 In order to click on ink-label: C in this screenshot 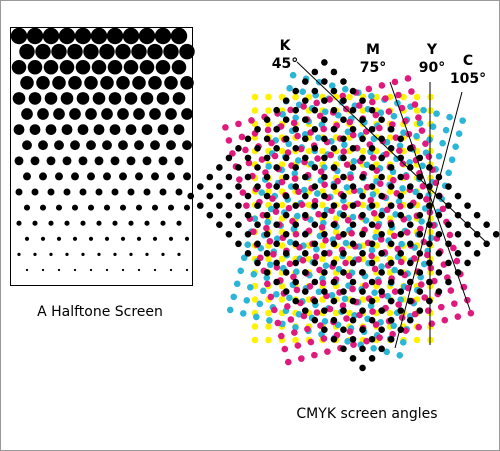, I will do `click(468, 61)`.